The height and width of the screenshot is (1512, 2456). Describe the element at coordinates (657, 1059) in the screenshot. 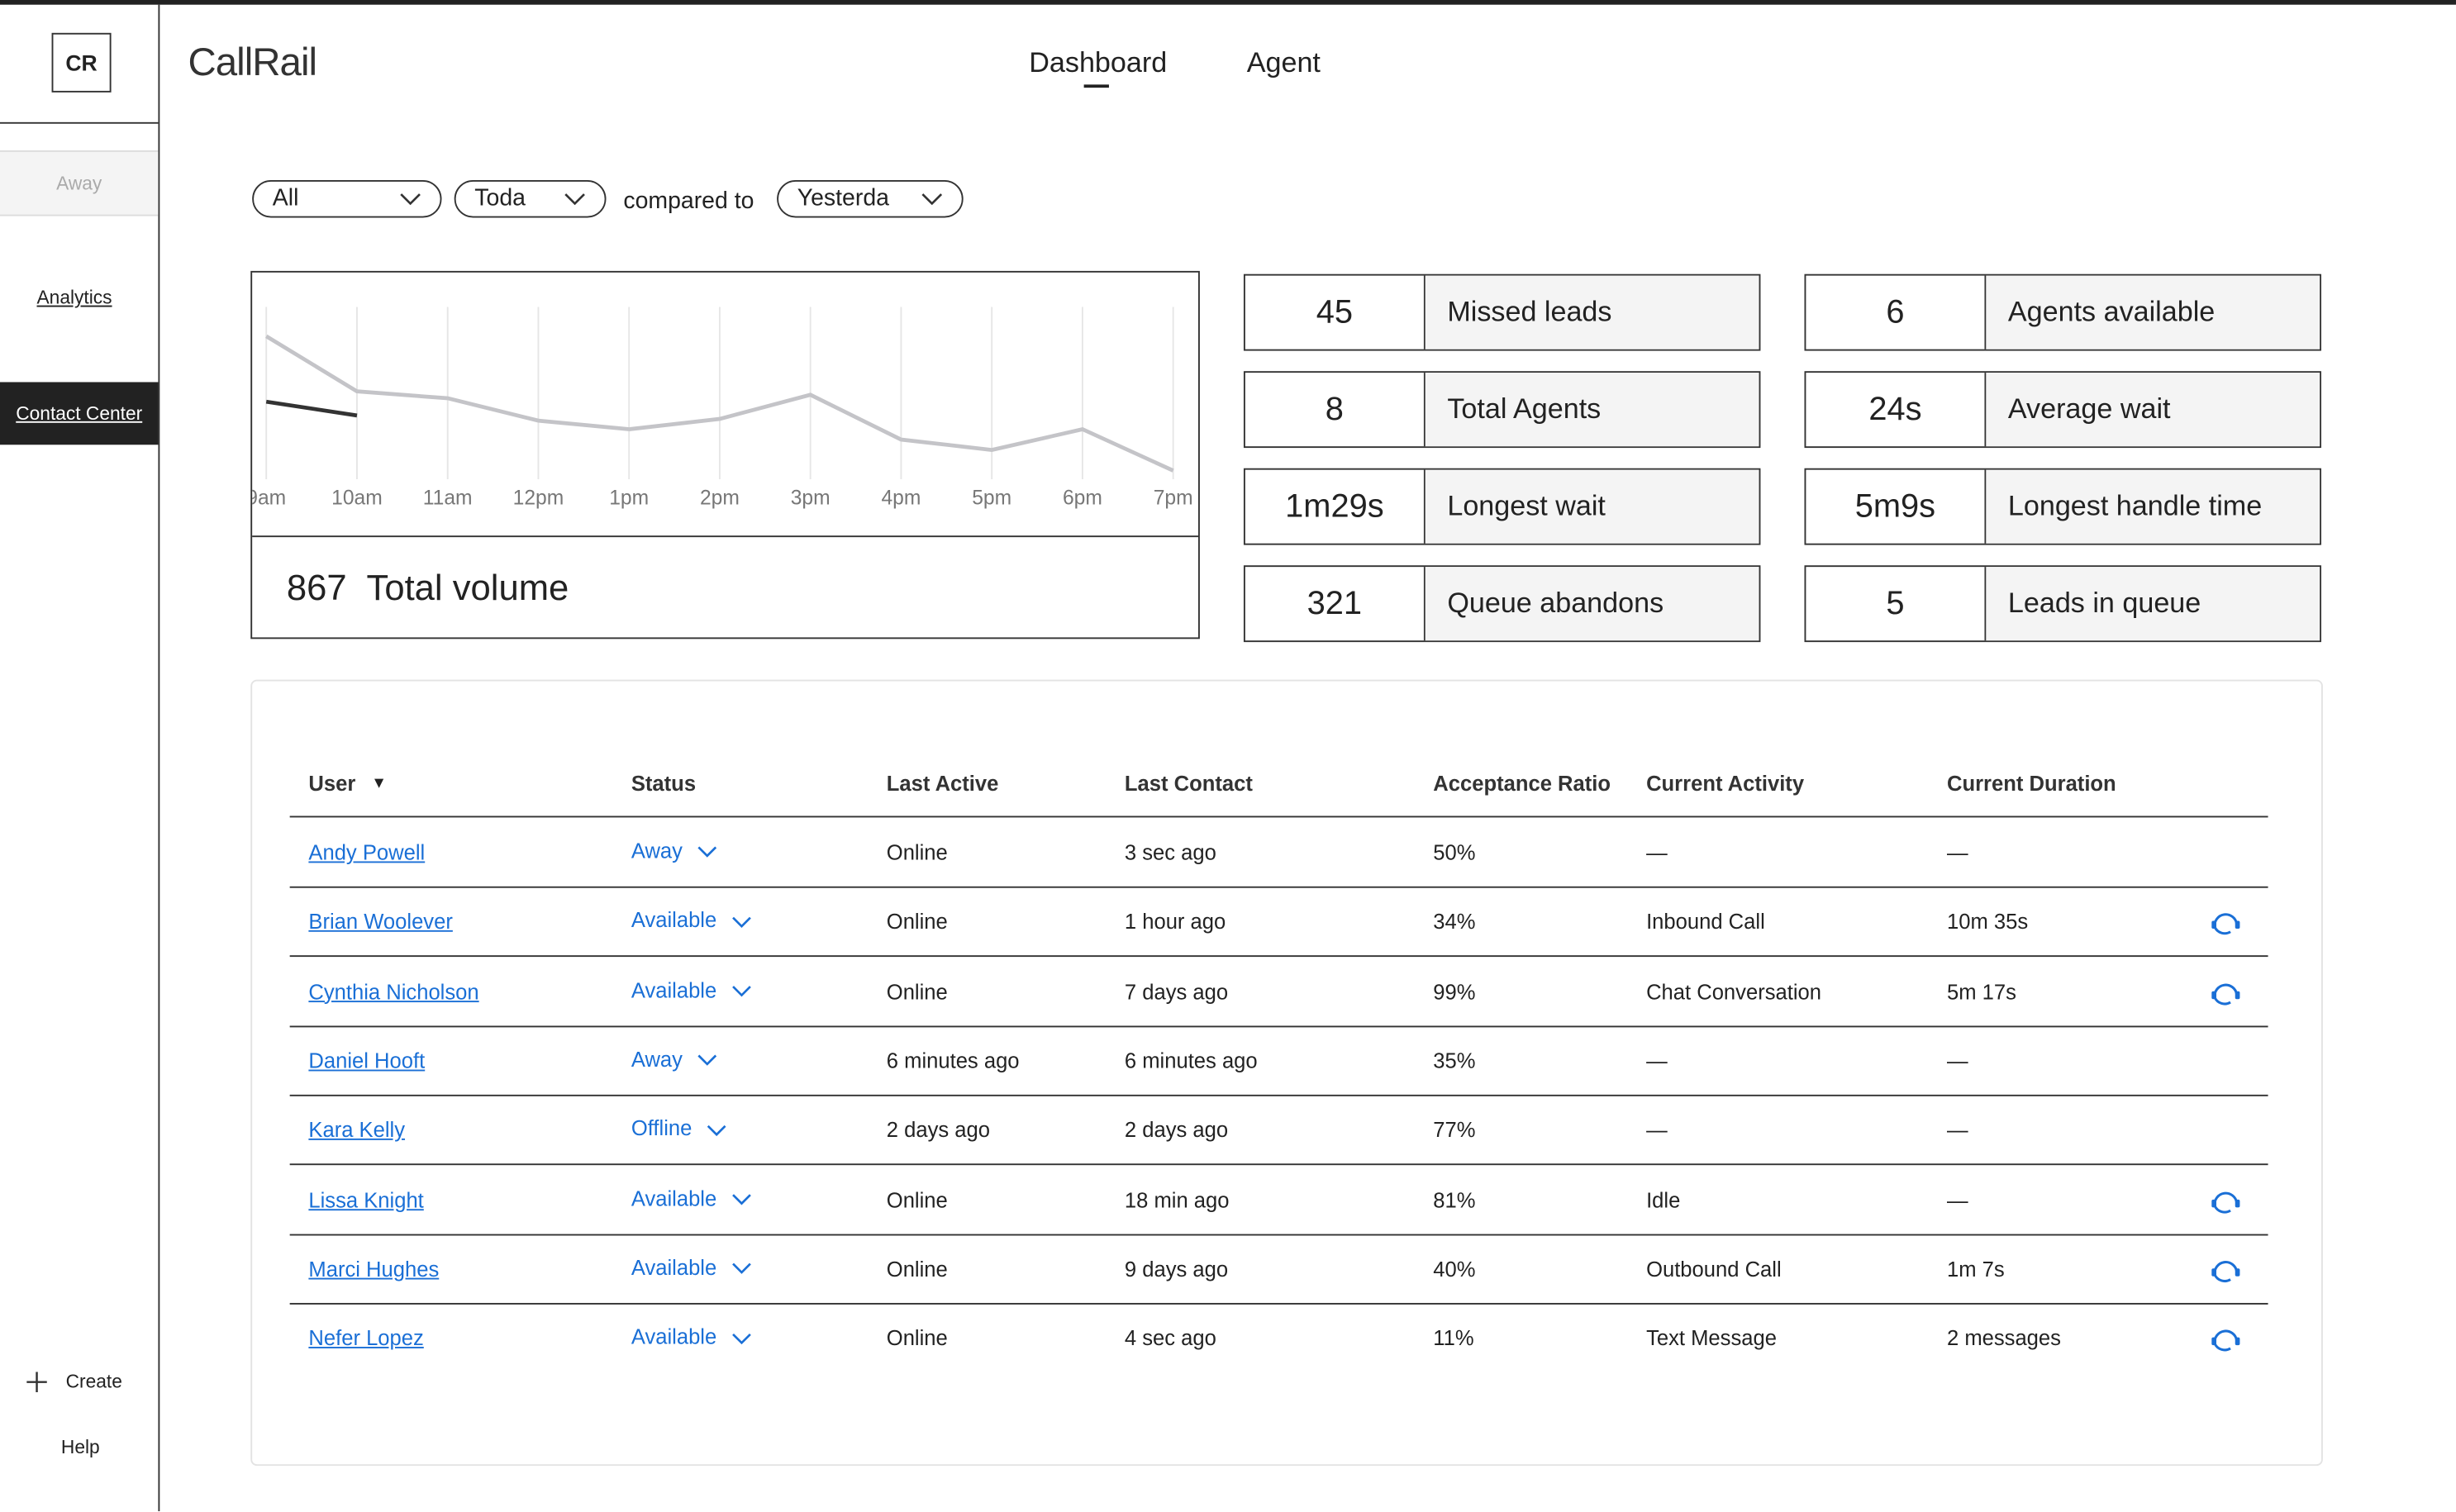

I see `status-value: Away` at that location.